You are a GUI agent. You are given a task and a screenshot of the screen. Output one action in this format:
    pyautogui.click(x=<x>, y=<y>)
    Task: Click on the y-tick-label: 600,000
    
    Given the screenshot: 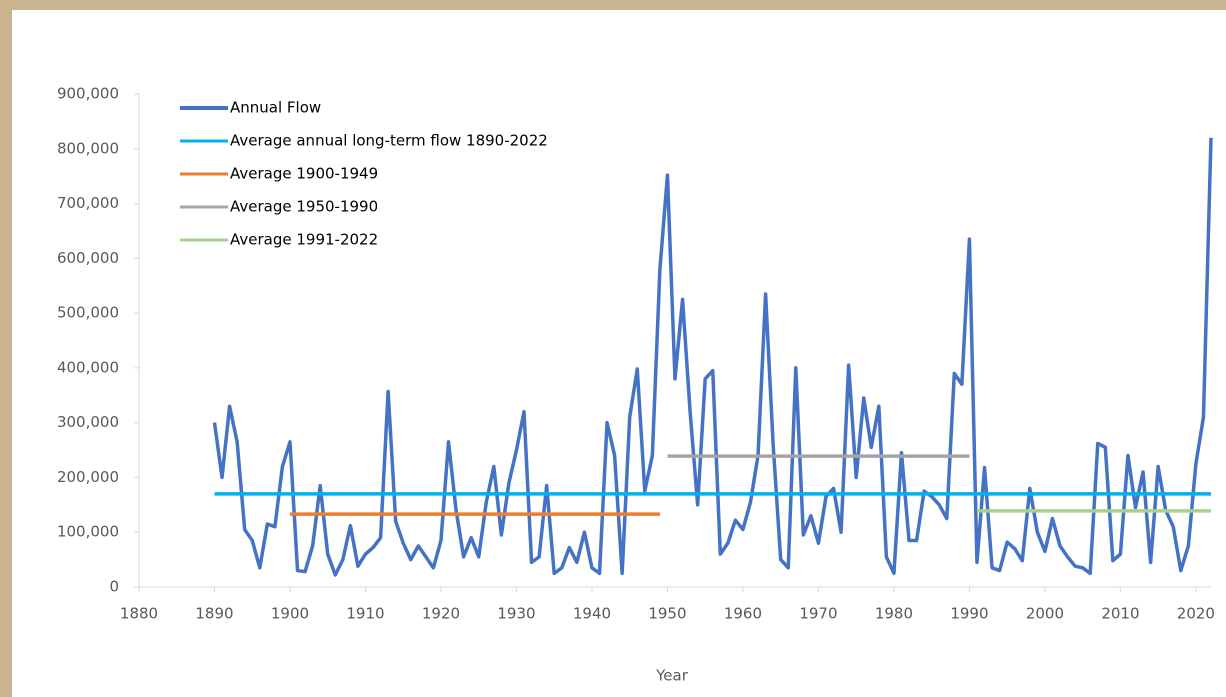 What is the action you would take?
    pyautogui.click(x=88, y=258)
    